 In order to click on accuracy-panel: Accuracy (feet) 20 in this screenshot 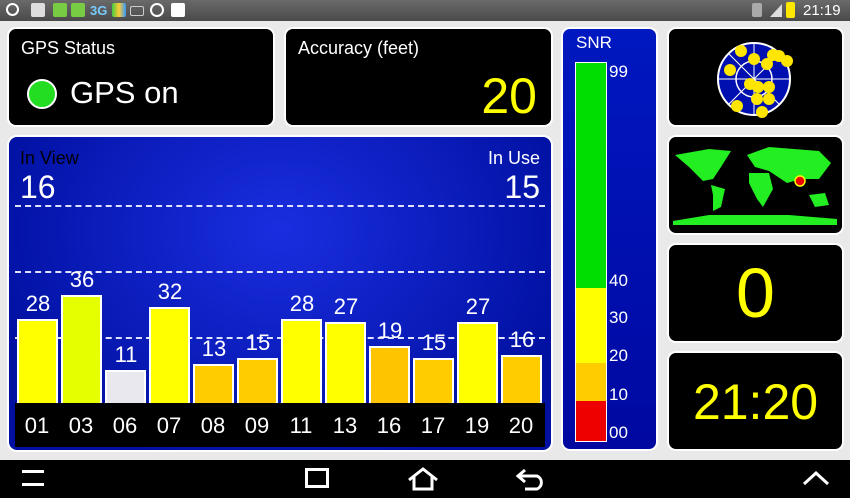, I will do `click(418, 77)`.